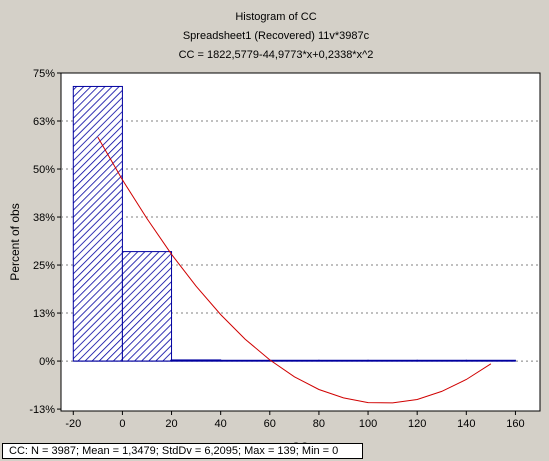 This screenshot has width=549, height=461. Describe the element at coordinates (47, 362) in the screenshot. I see `y-tick-label: 0%` at that location.